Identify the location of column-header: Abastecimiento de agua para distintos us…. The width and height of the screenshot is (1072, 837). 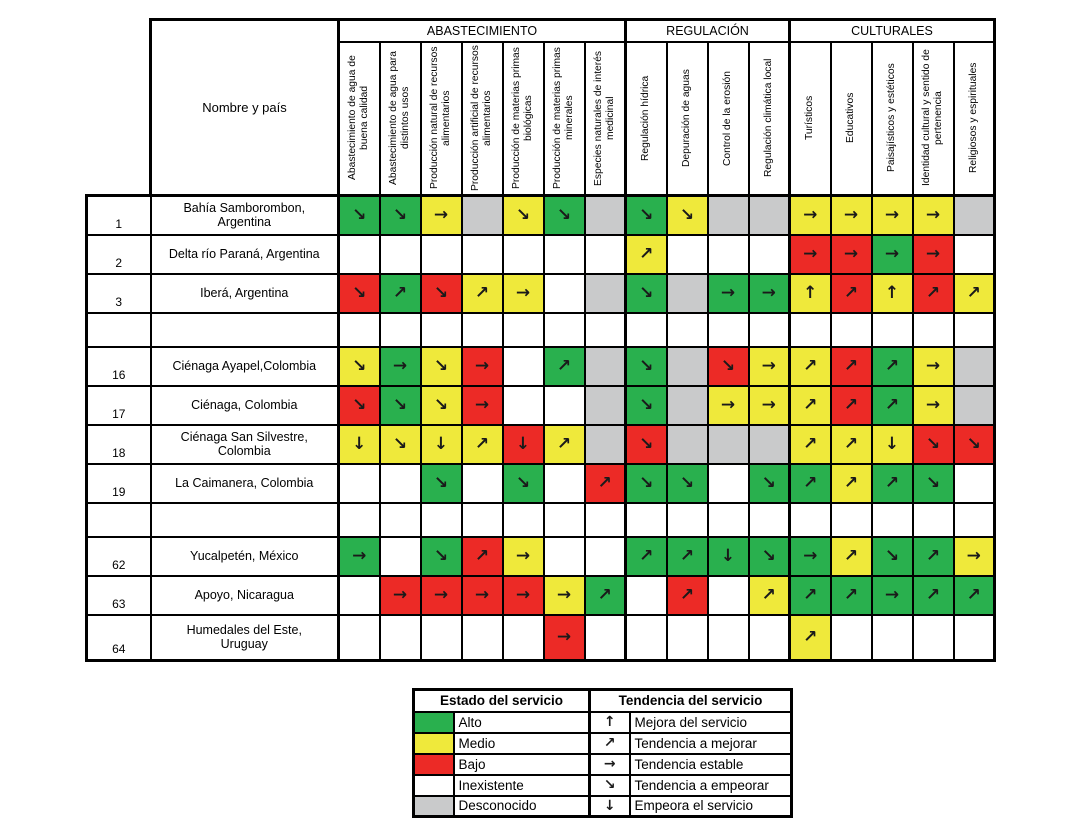
(400, 118).